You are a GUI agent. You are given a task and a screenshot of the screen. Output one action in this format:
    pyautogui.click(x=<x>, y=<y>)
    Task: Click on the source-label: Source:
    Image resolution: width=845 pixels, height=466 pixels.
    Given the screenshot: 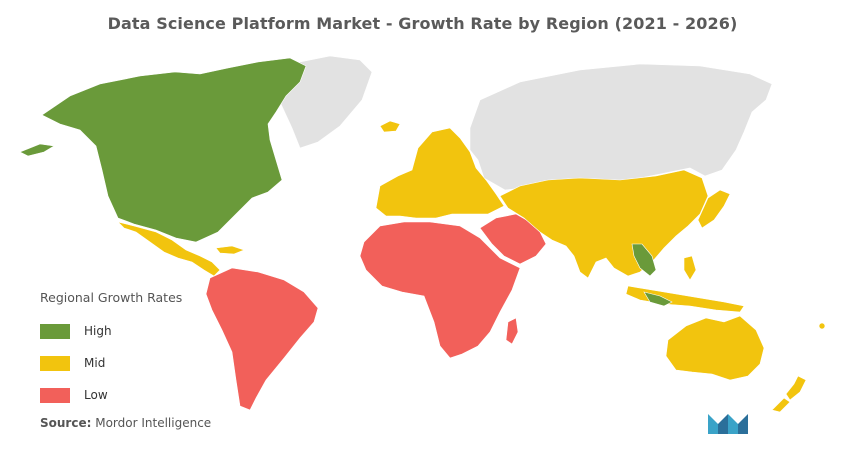 What is the action you would take?
    pyautogui.click(x=66, y=423)
    